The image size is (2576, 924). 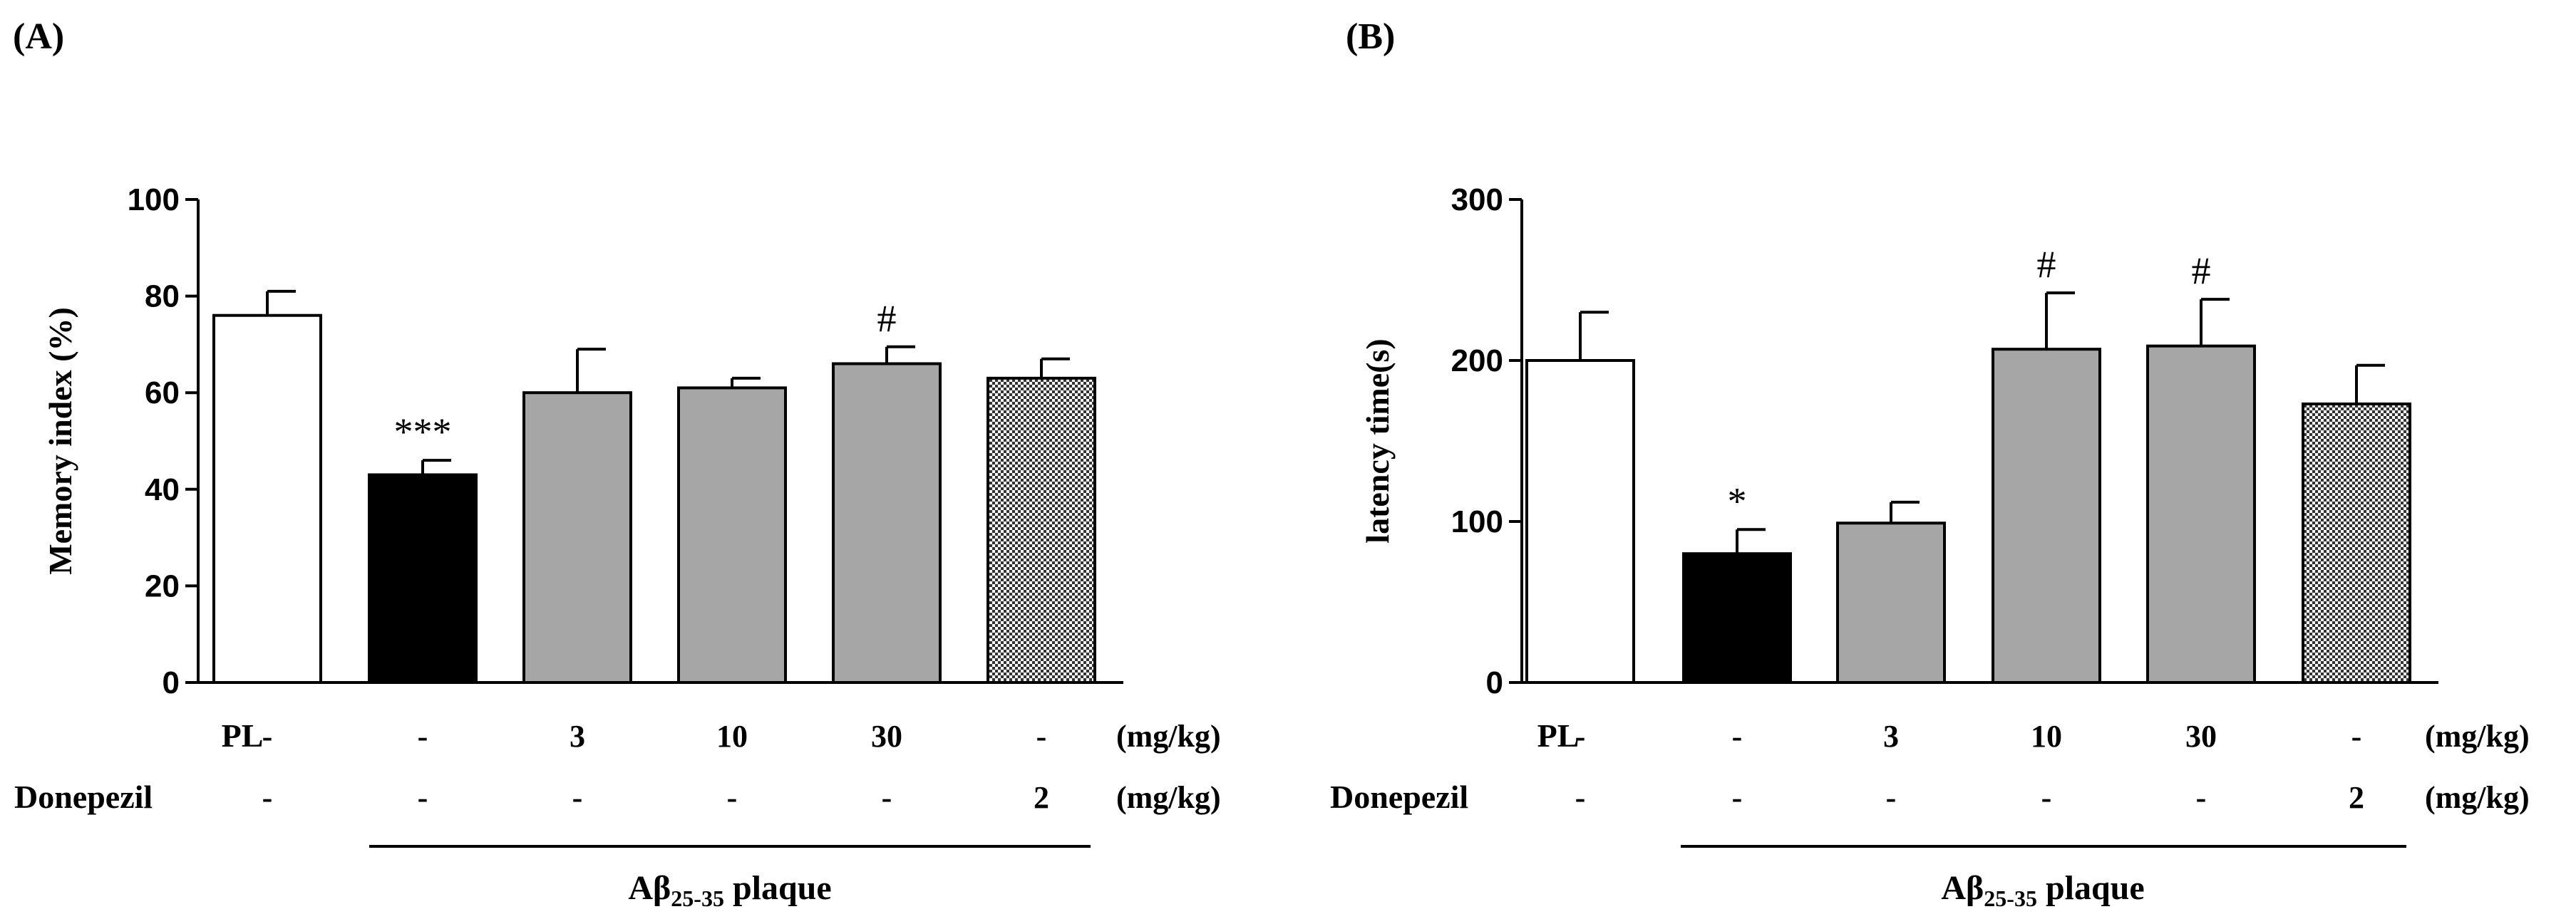 I want to click on significance-mark: ***, so click(x=423, y=431).